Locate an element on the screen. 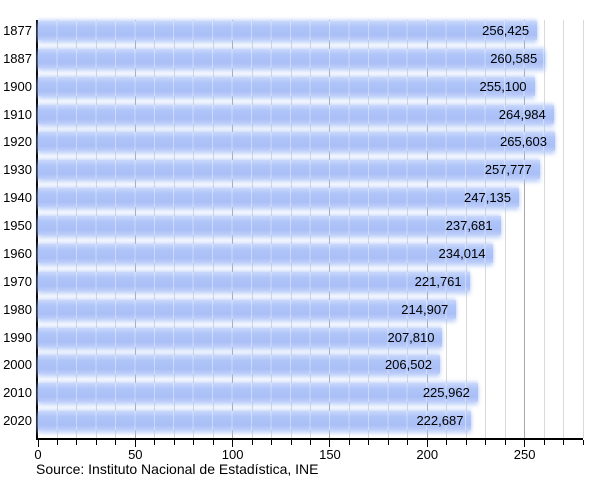  bar-value-label: 206,502 is located at coordinates (408, 365).